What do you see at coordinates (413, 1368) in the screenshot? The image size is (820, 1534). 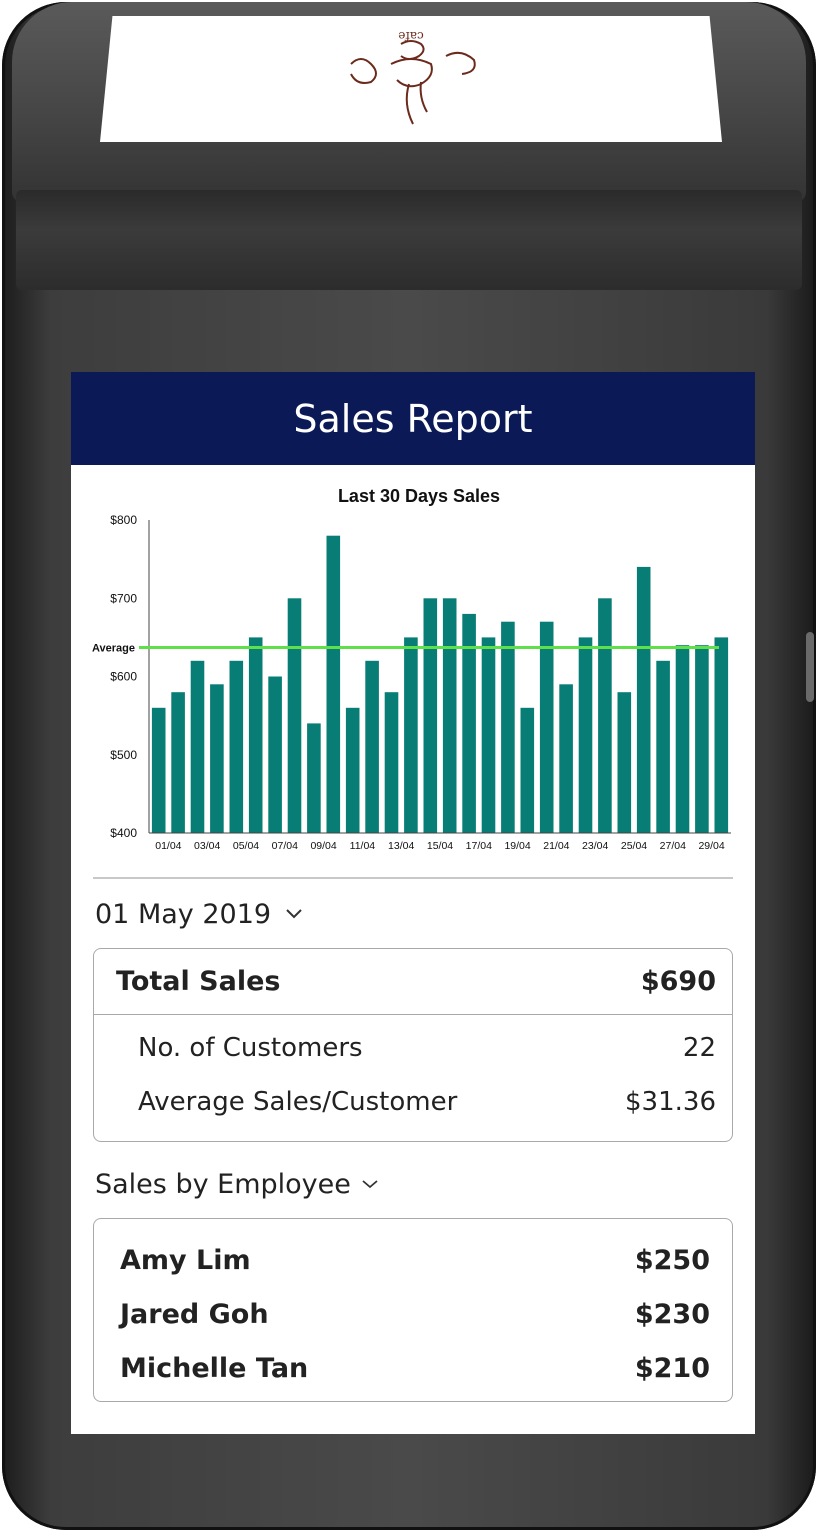 I see `list-item: Michelle Tan $210` at bounding box center [413, 1368].